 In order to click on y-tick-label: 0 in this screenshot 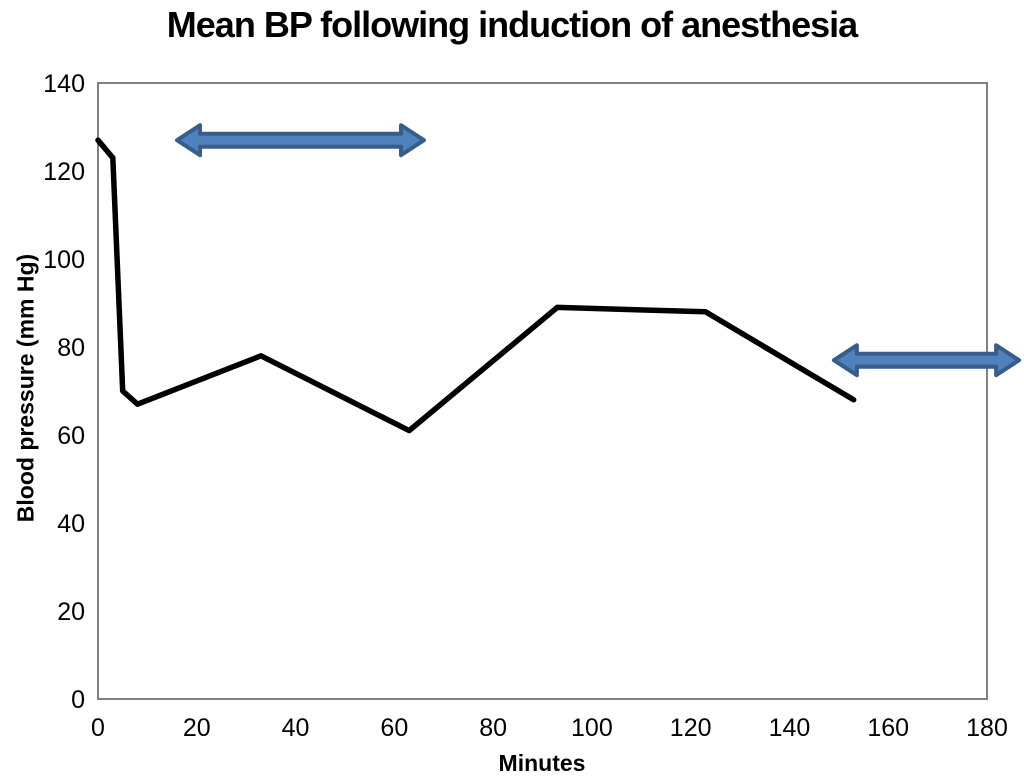, I will do `click(78, 700)`.